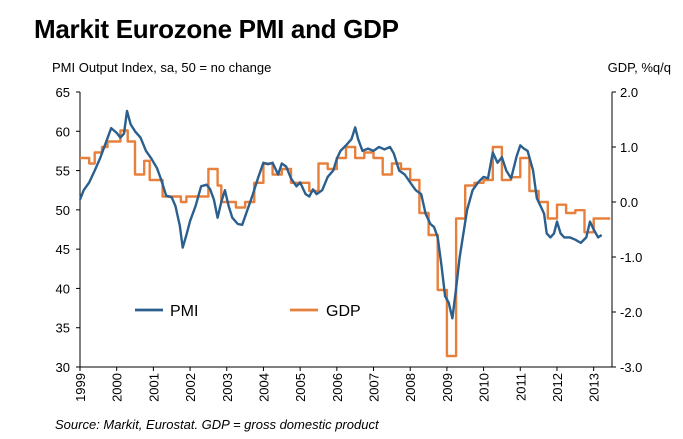  What do you see at coordinates (63, 328) in the screenshot?
I see `left-tick-label: 35` at bounding box center [63, 328].